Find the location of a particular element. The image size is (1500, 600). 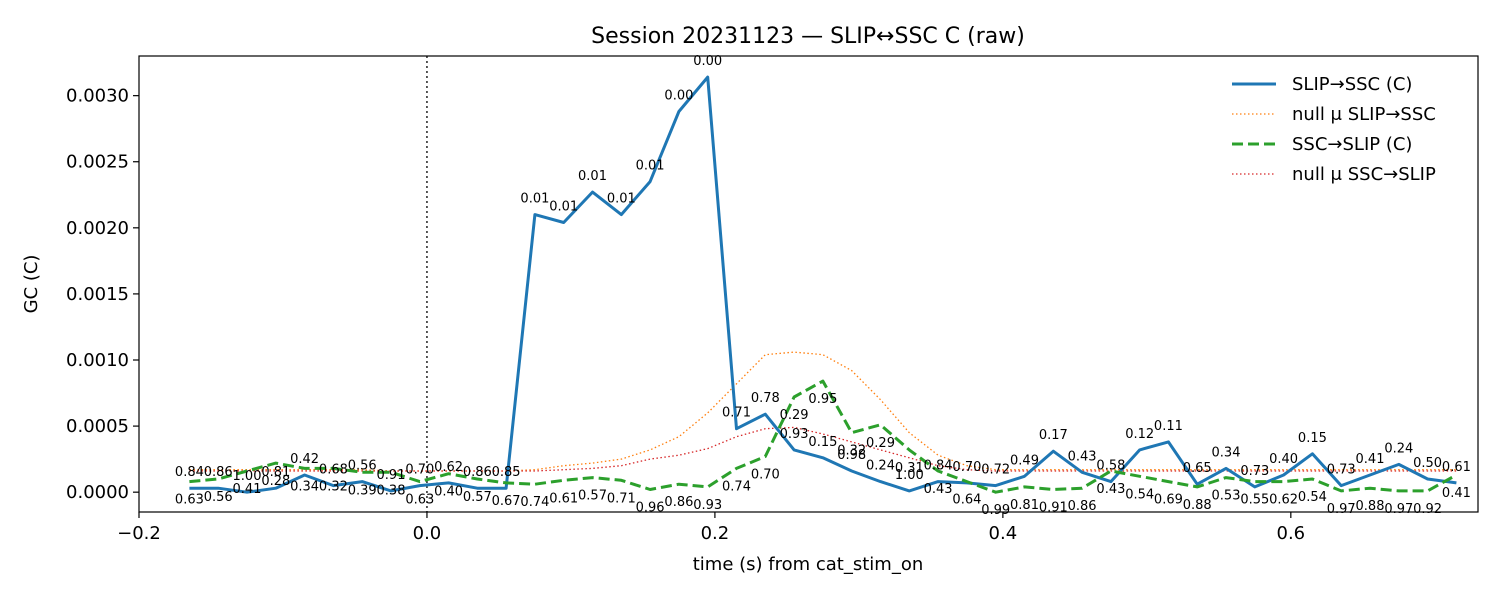

data-label-s0: 0.58 is located at coordinates (1110, 466).